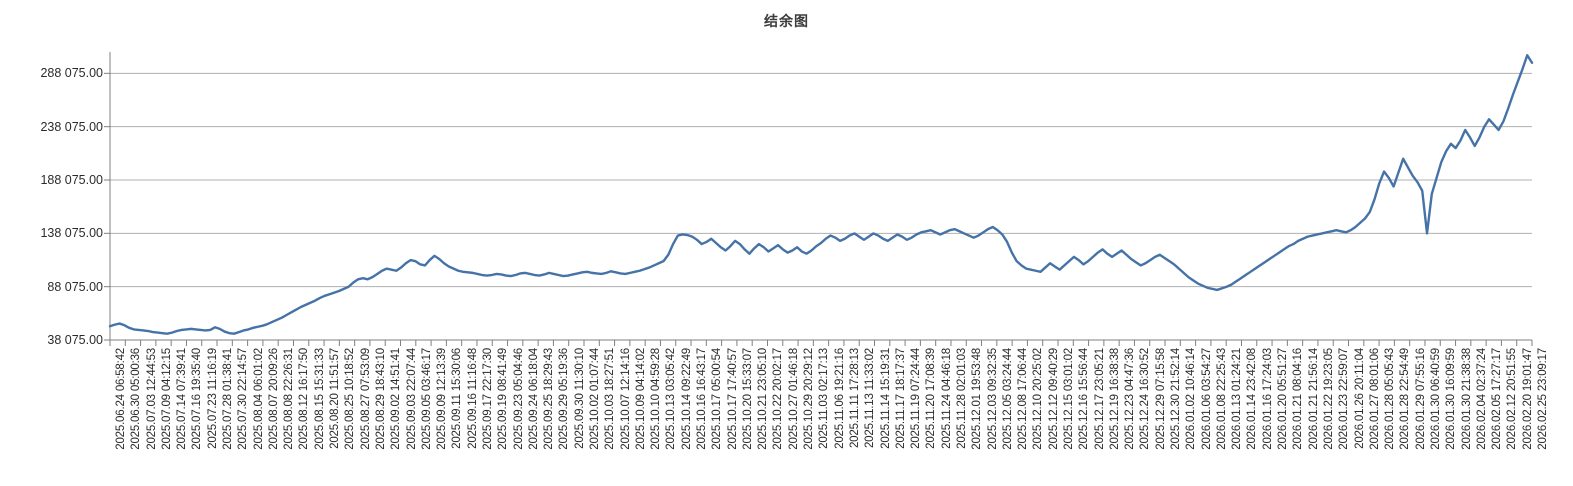  Describe the element at coordinates (839, 398) in the screenshot. I see `x-axis-tick-label: 2025.11.06 19:21:16` at that location.